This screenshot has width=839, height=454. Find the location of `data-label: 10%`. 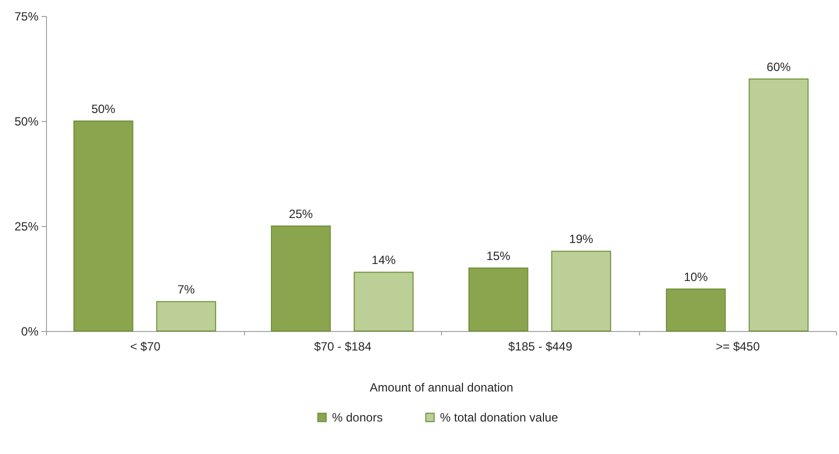

data-label: 10% is located at coordinates (696, 277).